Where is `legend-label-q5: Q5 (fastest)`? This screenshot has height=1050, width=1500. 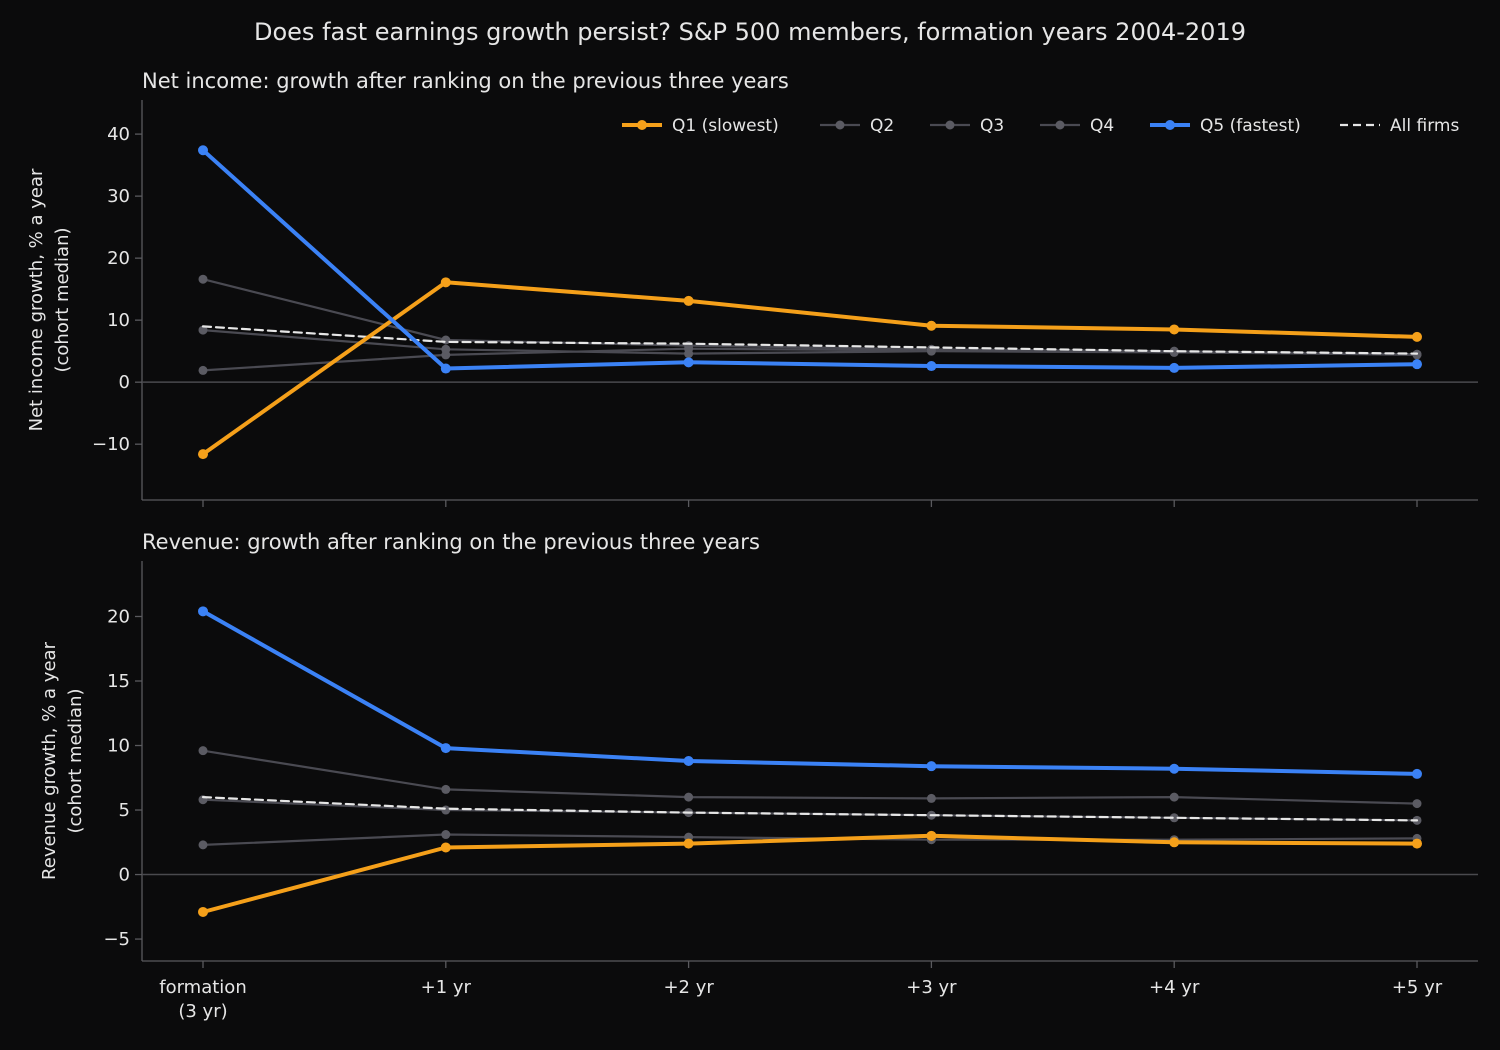 legend-label-q5: Q5 (fastest) is located at coordinates (1250, 126).